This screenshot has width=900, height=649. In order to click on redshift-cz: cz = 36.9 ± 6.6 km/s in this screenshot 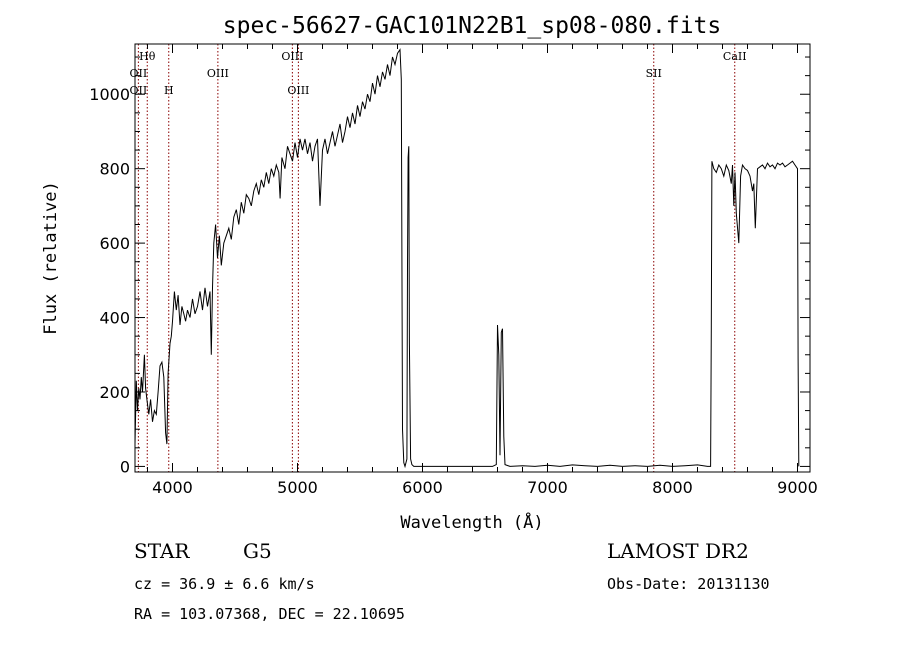, I will do `click(224, 584)`.